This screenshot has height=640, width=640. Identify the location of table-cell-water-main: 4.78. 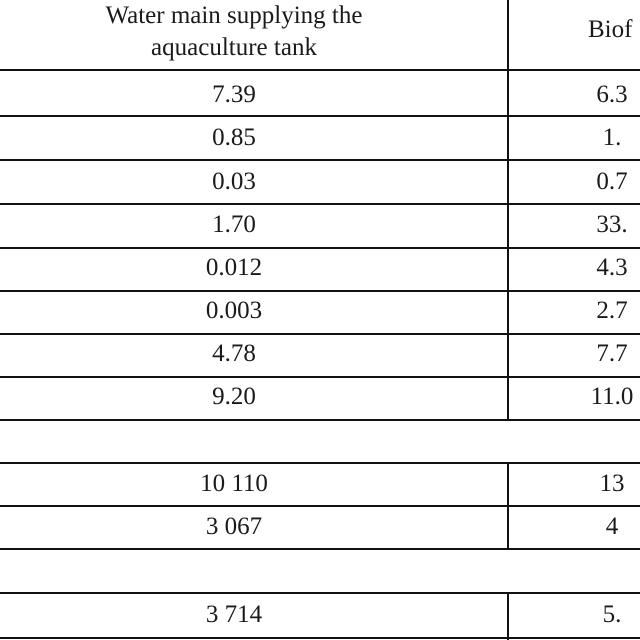
(234, 353).